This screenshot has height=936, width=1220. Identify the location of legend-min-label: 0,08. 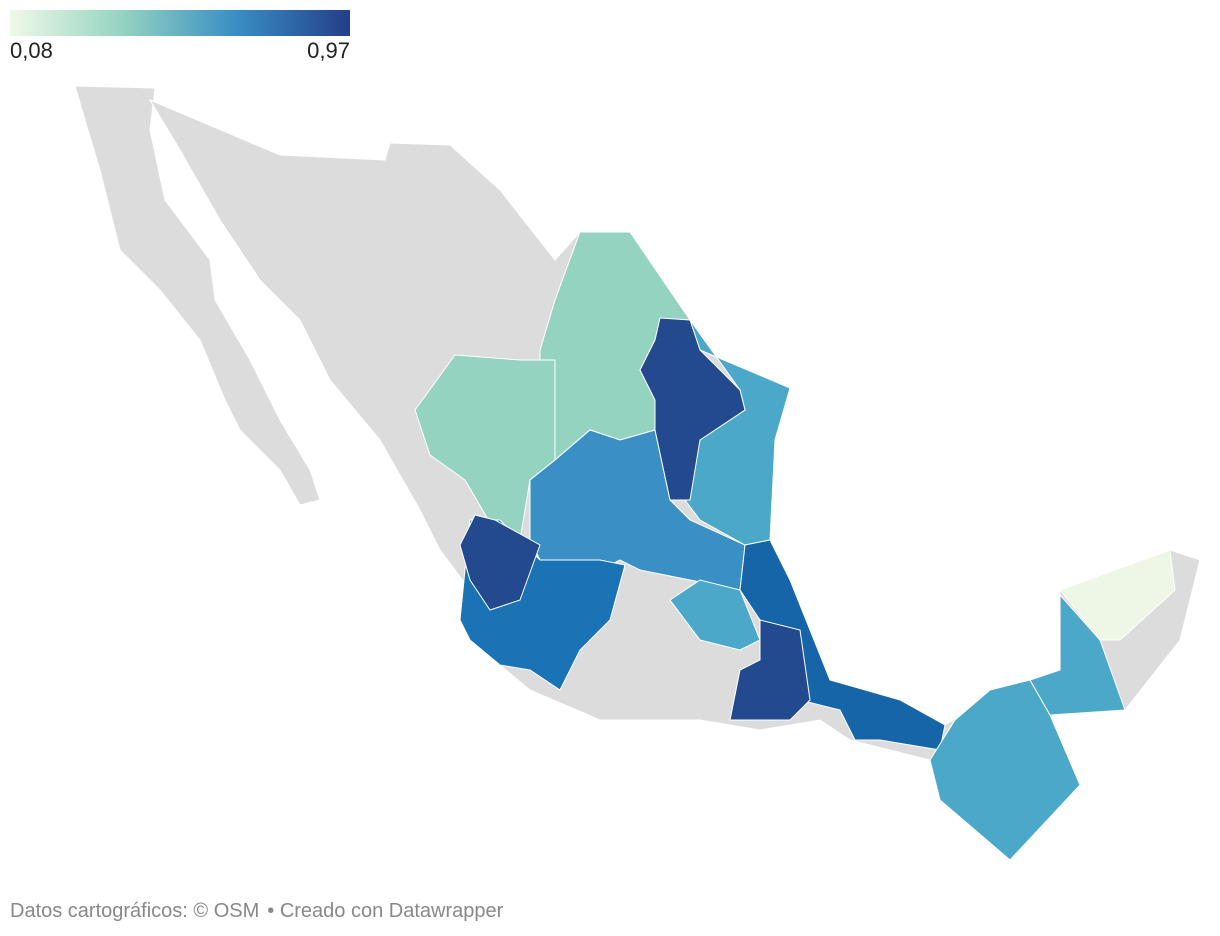
(31, 50).